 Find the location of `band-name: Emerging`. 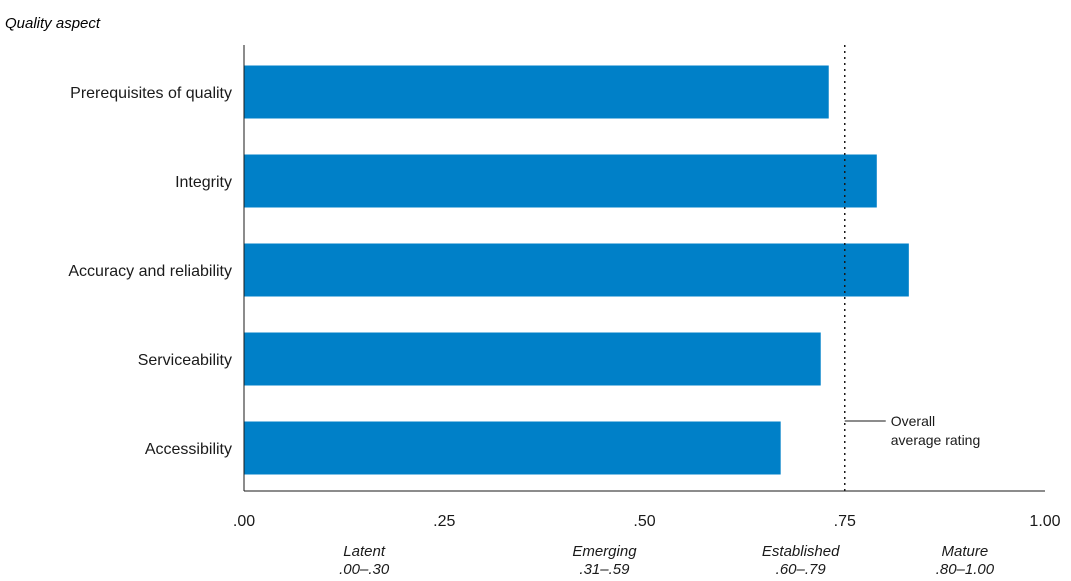

band-name: Emerging is located at coordinates (604, 551).